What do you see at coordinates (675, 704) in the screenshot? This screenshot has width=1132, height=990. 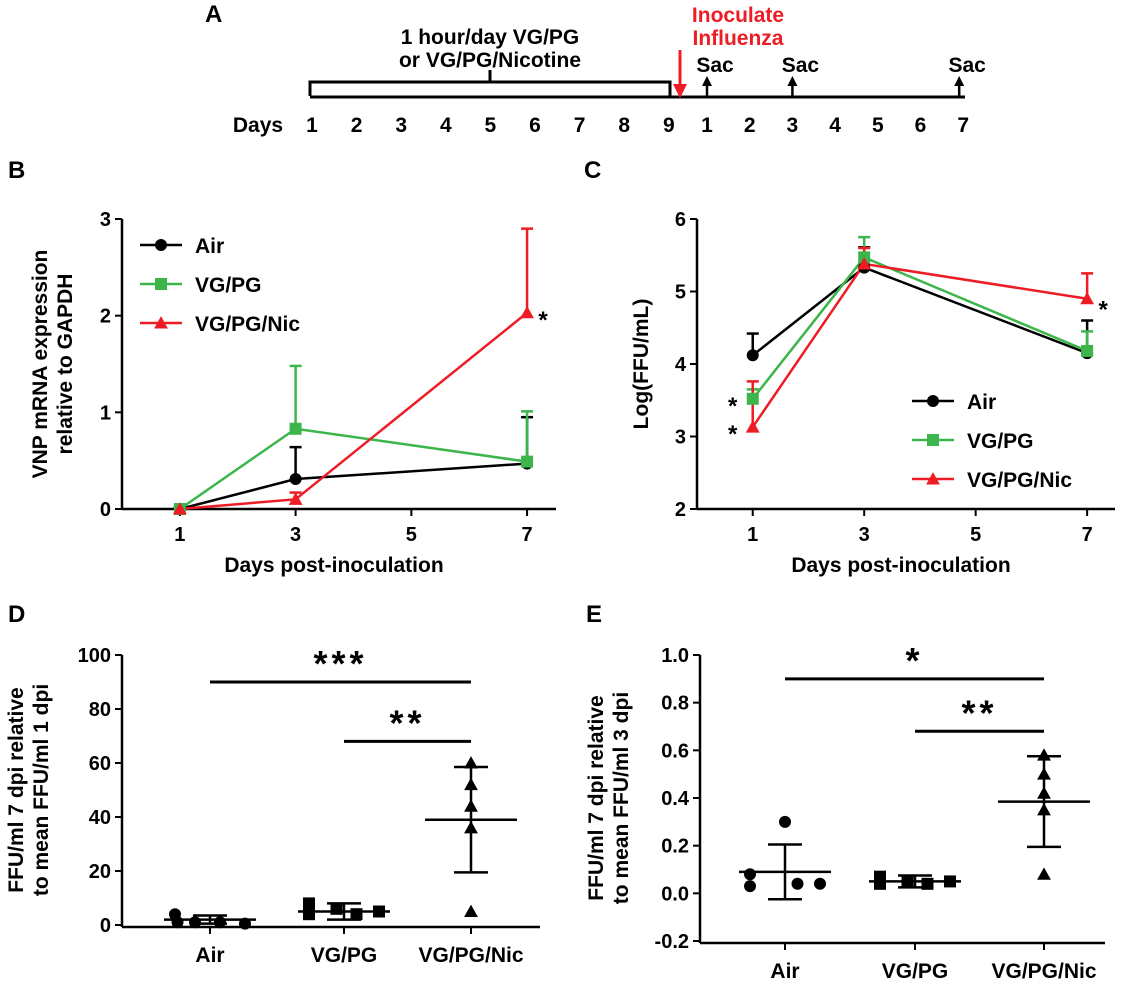 I see `y-tick-label: 0.8` at bounding box center [675, 704].